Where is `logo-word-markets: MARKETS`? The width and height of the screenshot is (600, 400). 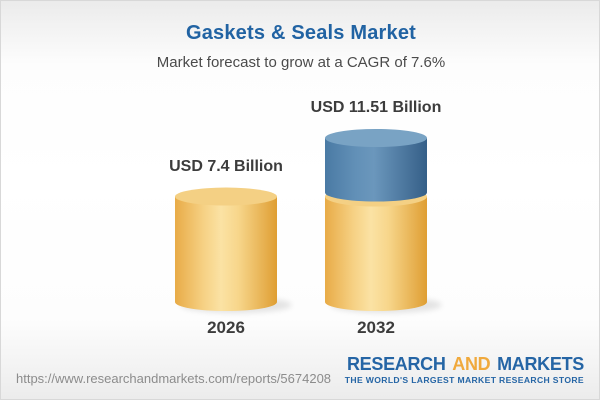
logo-word-markets: MARKETS is located at coordinates (540, 364).